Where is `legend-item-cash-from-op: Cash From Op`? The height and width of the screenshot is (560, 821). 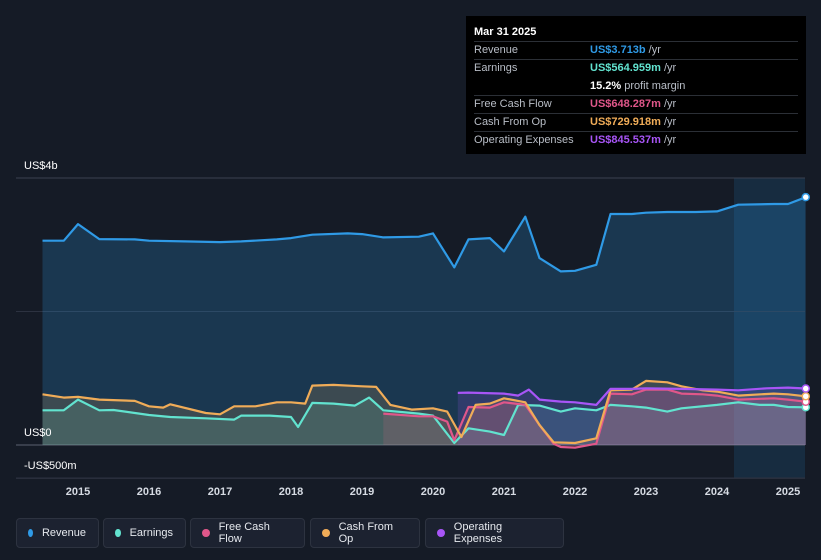
legend-item-cash-from-op: Cash From Op is located at coordinates (365, 533).